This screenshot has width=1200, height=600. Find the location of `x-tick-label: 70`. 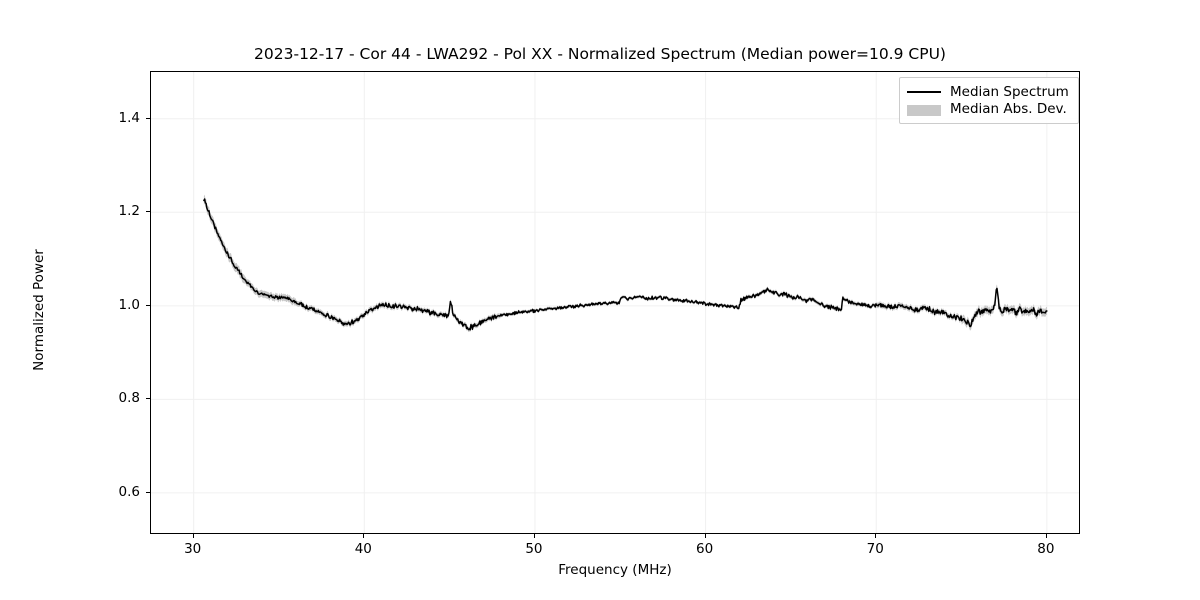

x-tick-label: 70 is located at coordinates (875, 549).